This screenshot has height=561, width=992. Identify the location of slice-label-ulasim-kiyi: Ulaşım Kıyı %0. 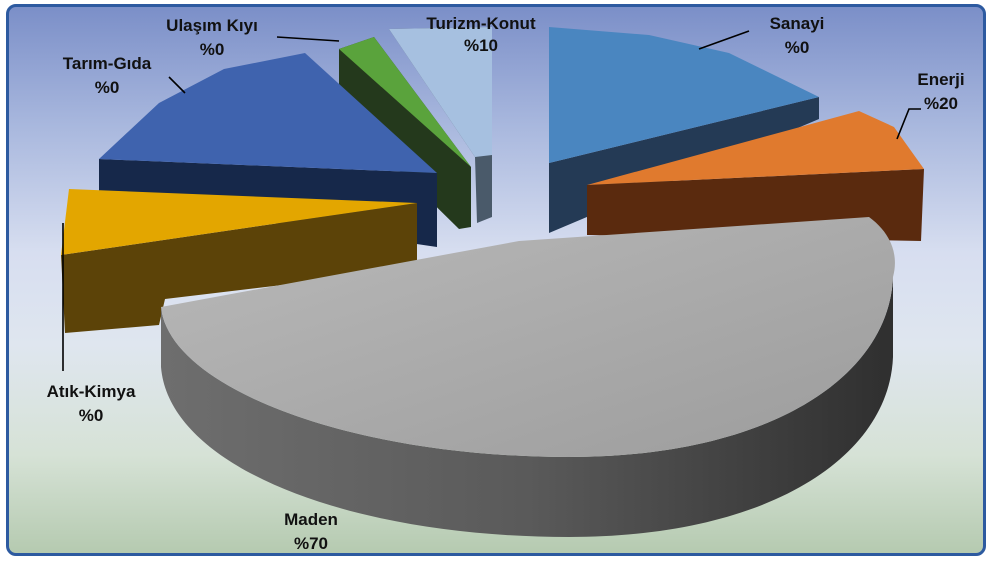
(212, 37).